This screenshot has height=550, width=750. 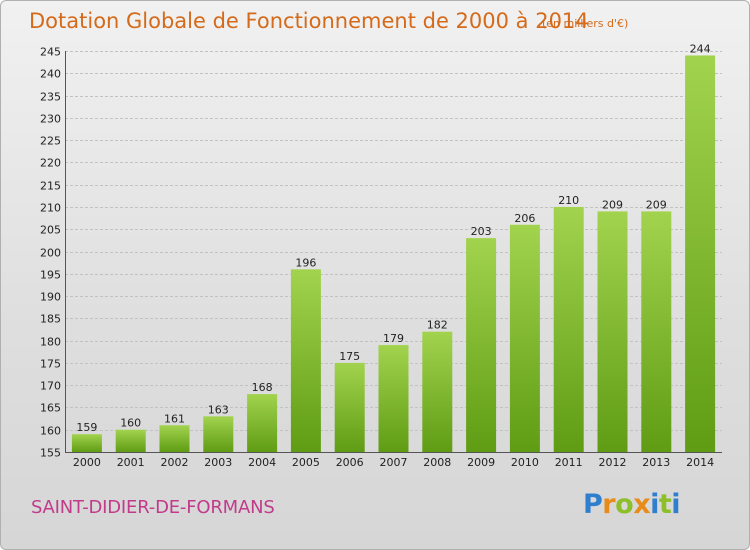 I want to click on x-tick-label: 2005, so click(x=306, y=462).